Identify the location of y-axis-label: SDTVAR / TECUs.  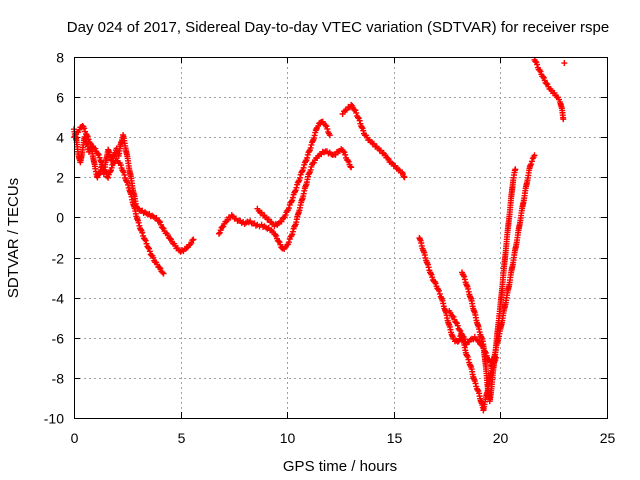
(13, 238).